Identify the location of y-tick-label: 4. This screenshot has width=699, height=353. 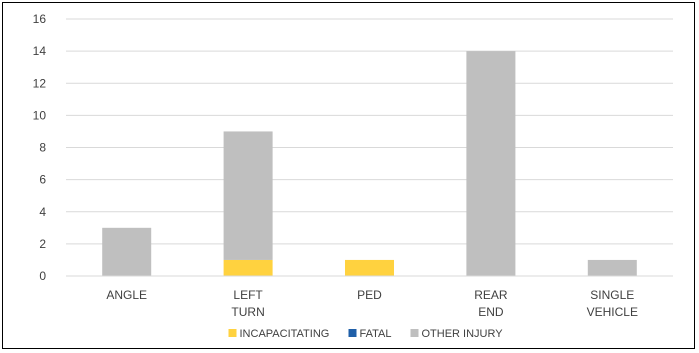
(42, 212).